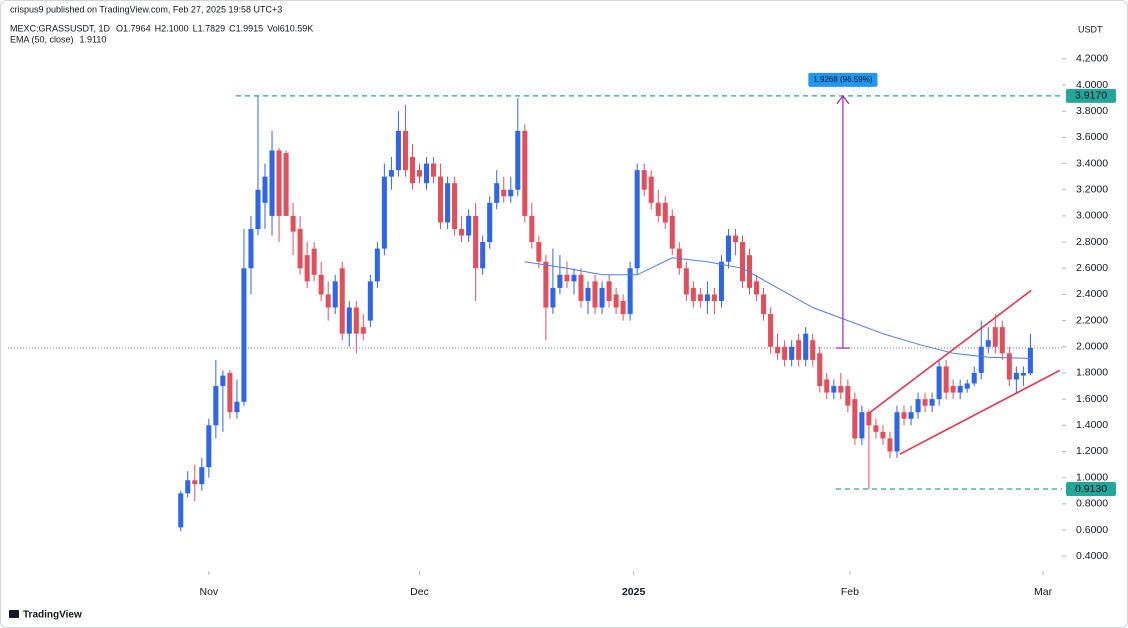 The height and width of the screenshot is (628, 1128). Describe the element at coordinates (1092, 556) in the screenshot. I see `y-tick-label: 0.4000` at that location.